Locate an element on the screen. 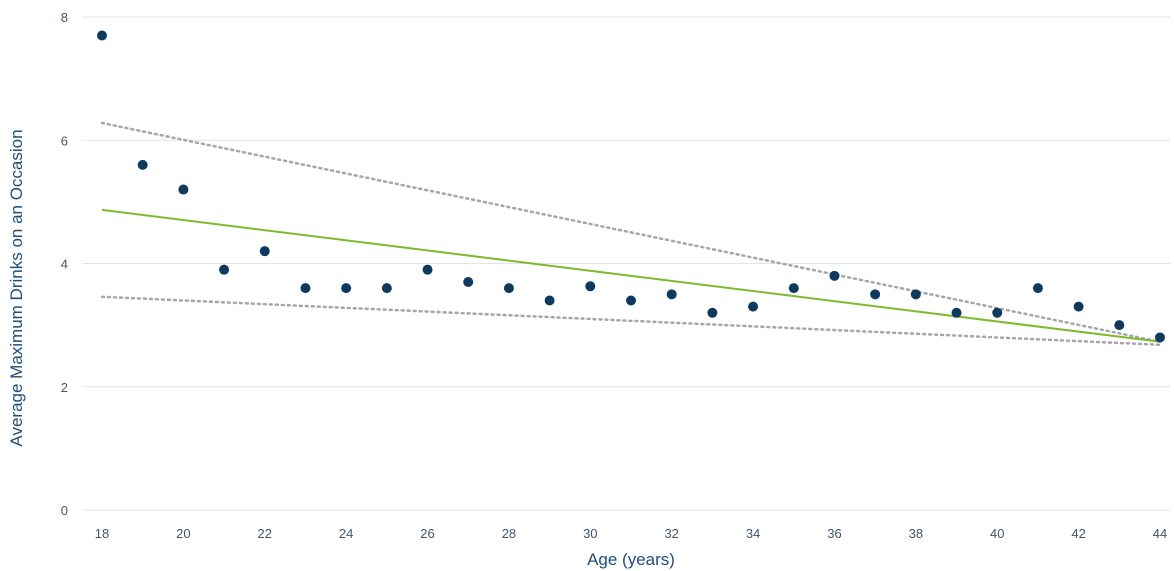  x-tick-label: 26 is located at coordinates (427, 533).